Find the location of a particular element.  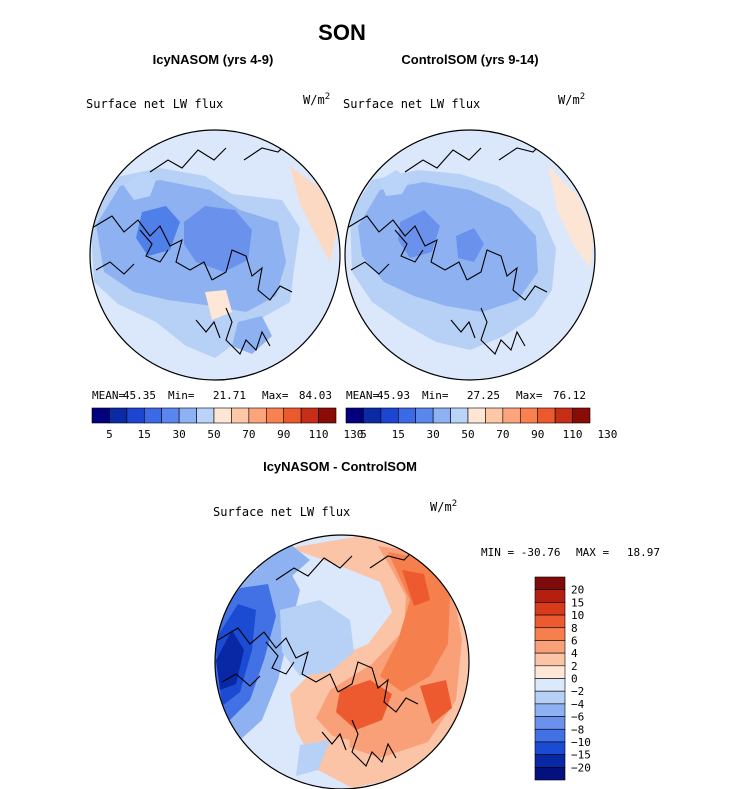

panel-a-title: IcyNASOM (yrs 4-9) is located at coordinates (213, 59).